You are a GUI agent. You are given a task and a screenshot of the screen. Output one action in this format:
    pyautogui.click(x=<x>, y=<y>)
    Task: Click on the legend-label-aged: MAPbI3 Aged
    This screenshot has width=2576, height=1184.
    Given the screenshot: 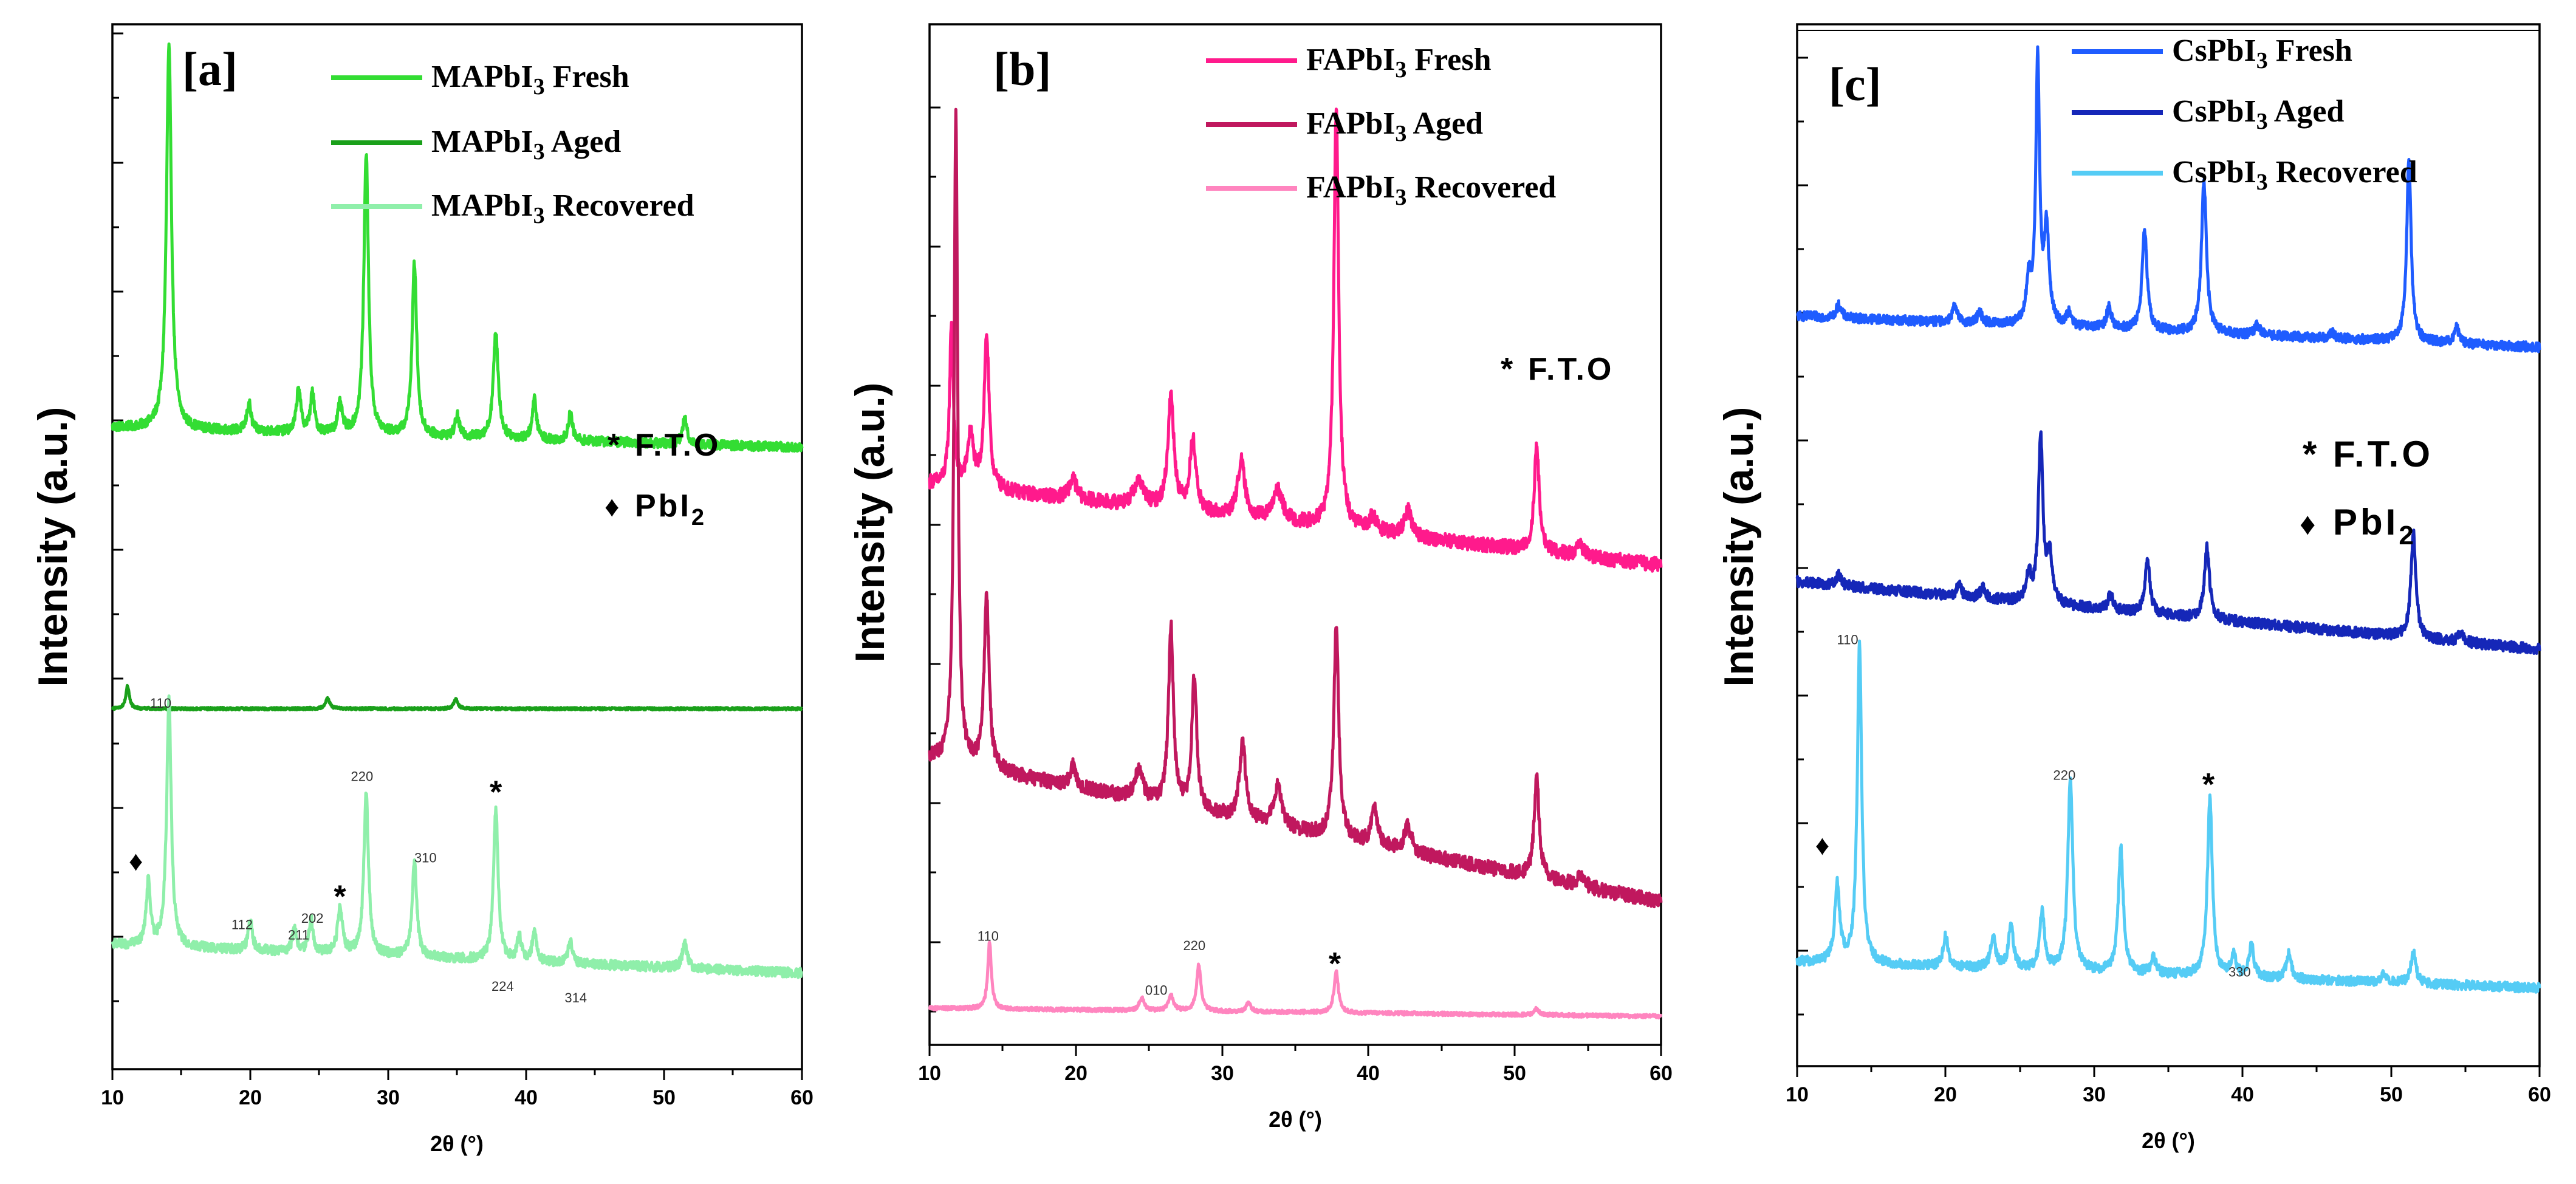 What is the action you would take?
    pyautogui.click(x=526, y=145)
    